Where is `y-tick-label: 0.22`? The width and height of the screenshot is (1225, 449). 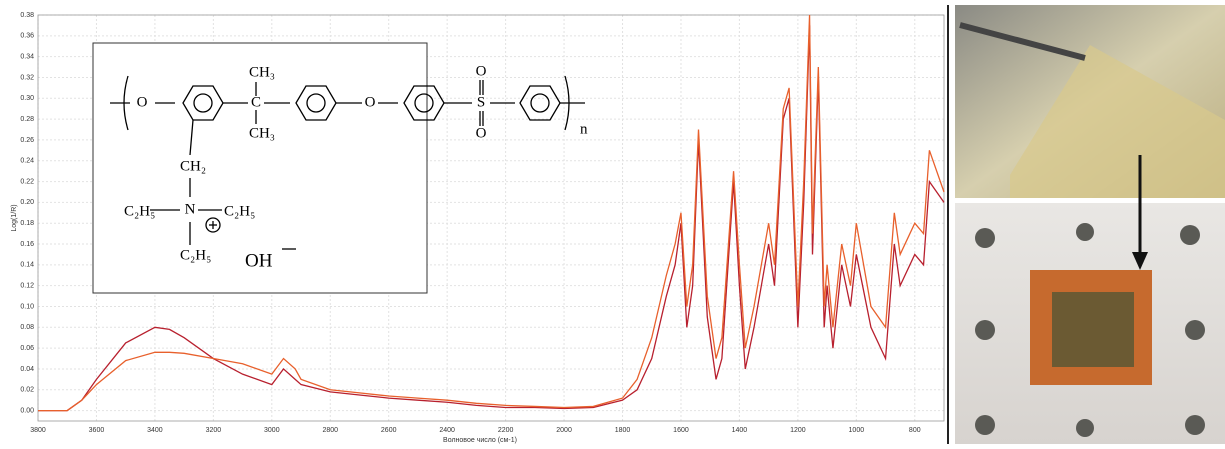
y-tick-label: 0.22 is located at coordinates (27, 181).